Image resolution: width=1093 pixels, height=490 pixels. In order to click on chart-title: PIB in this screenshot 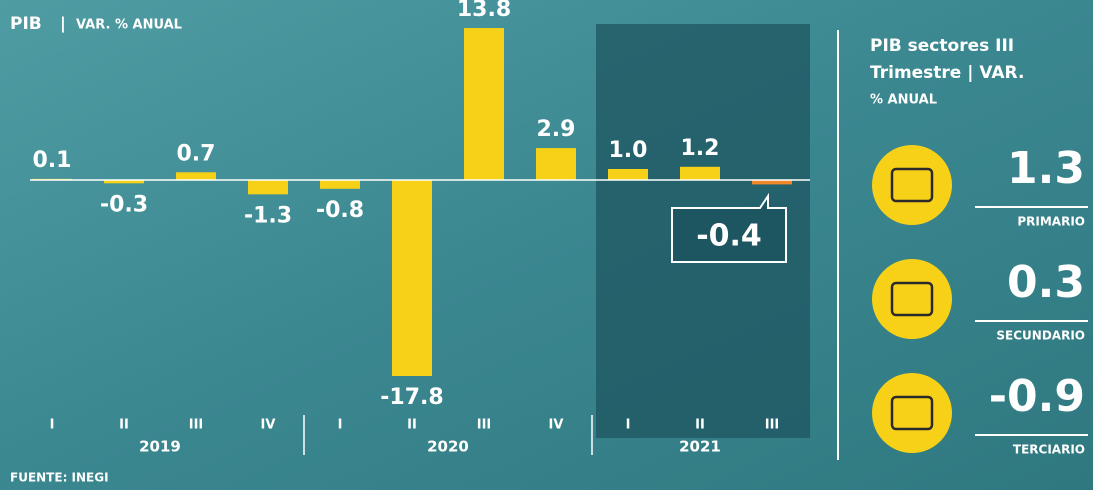, I will do `click(26, 24)`.